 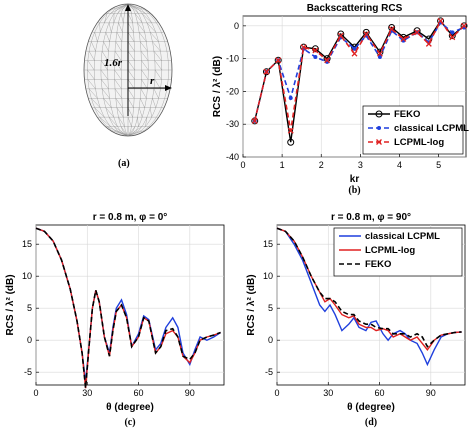 What do you see at coordinates (113, 63) in the screenshot?
I see `height-label: 1.6r` at bounding box center [113, 63].